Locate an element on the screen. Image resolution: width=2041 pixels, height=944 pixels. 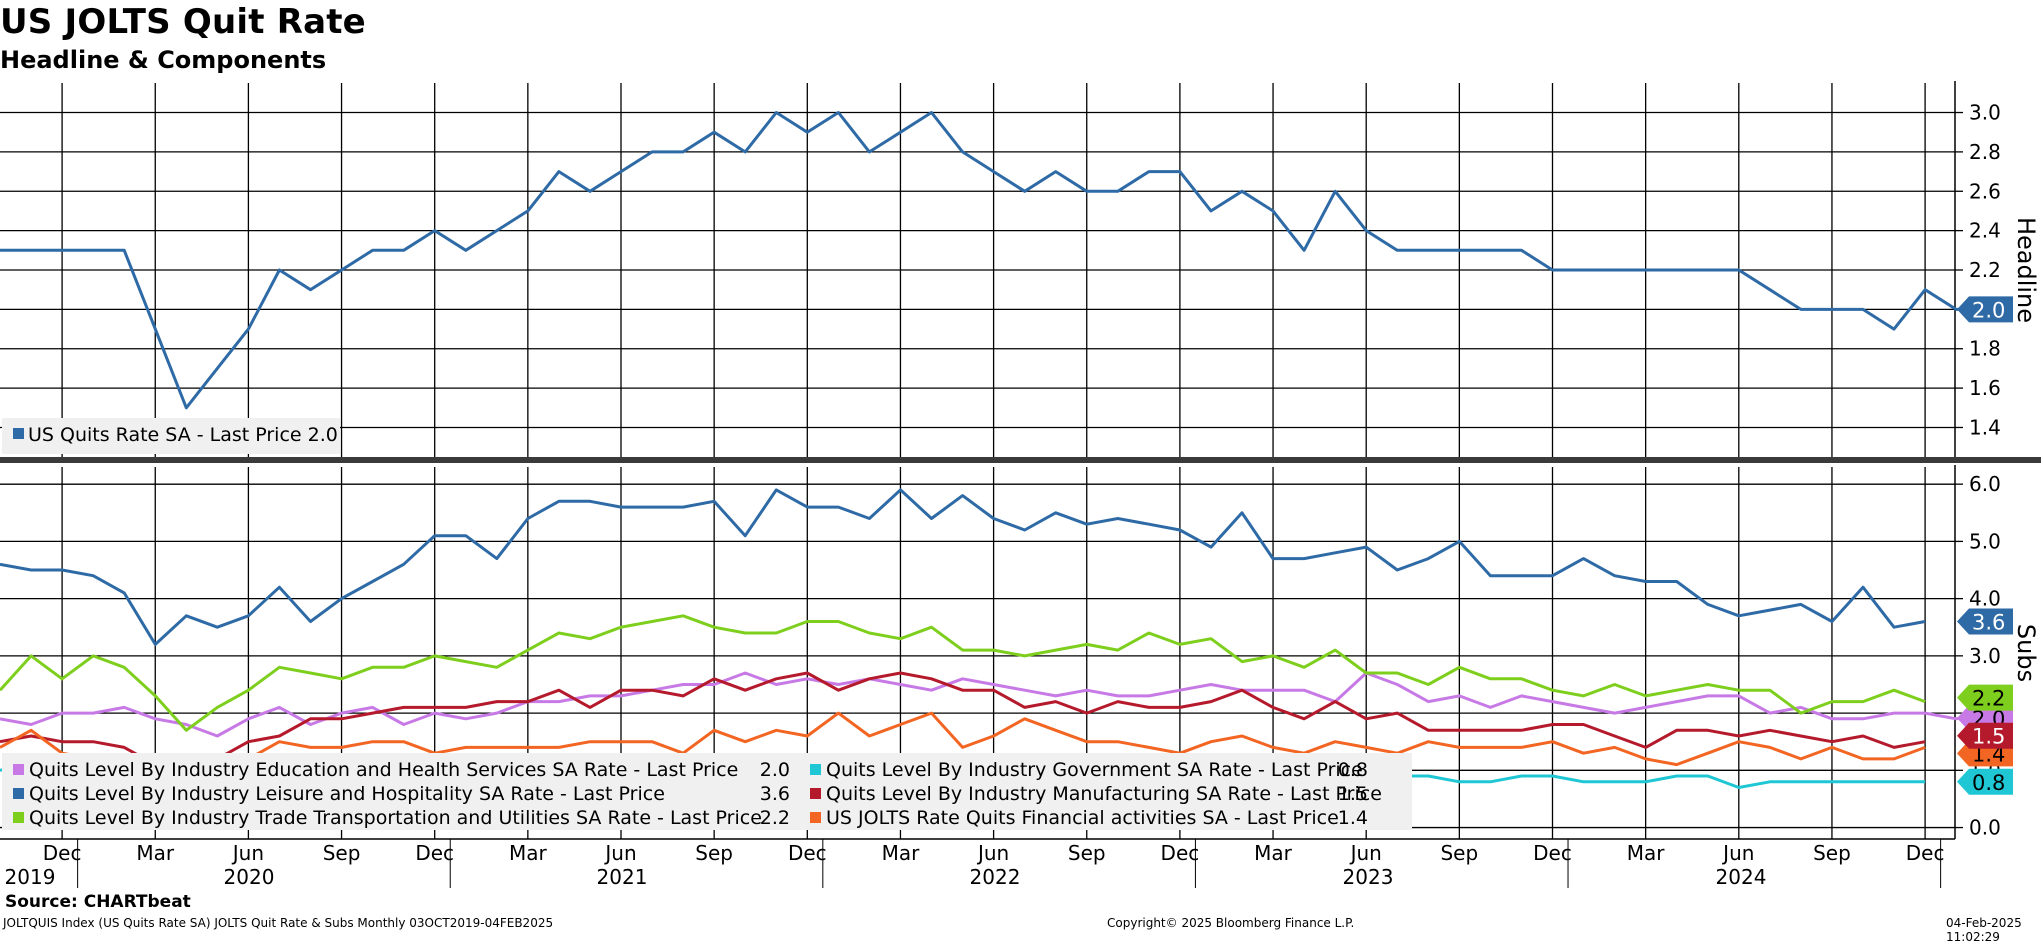
last-value-tag: 3.6 is located at coordinates (1985, 621).